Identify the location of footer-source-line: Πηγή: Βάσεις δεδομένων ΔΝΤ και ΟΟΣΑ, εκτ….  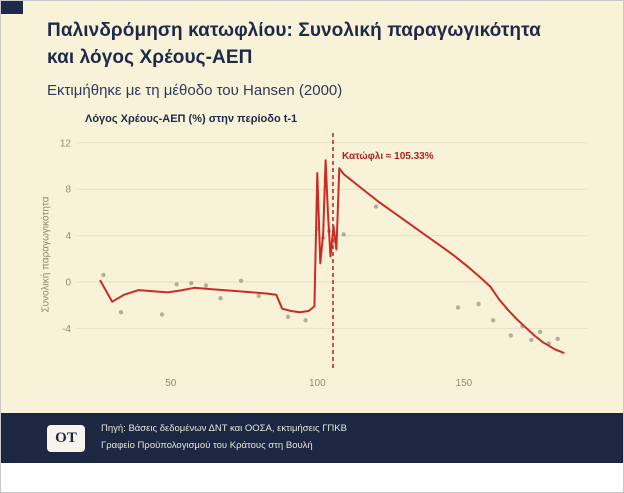
(224, 429).